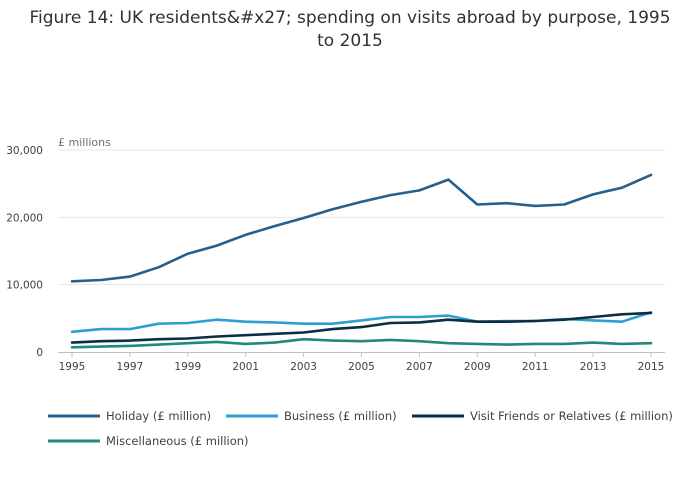 Image resolution: width=700 pixels, height=502 pixels. What do you see at coordinates (158, 416) in the screenshot?
I see `legend-label: Holiday (£ million)` at bounding box center [158, 416].